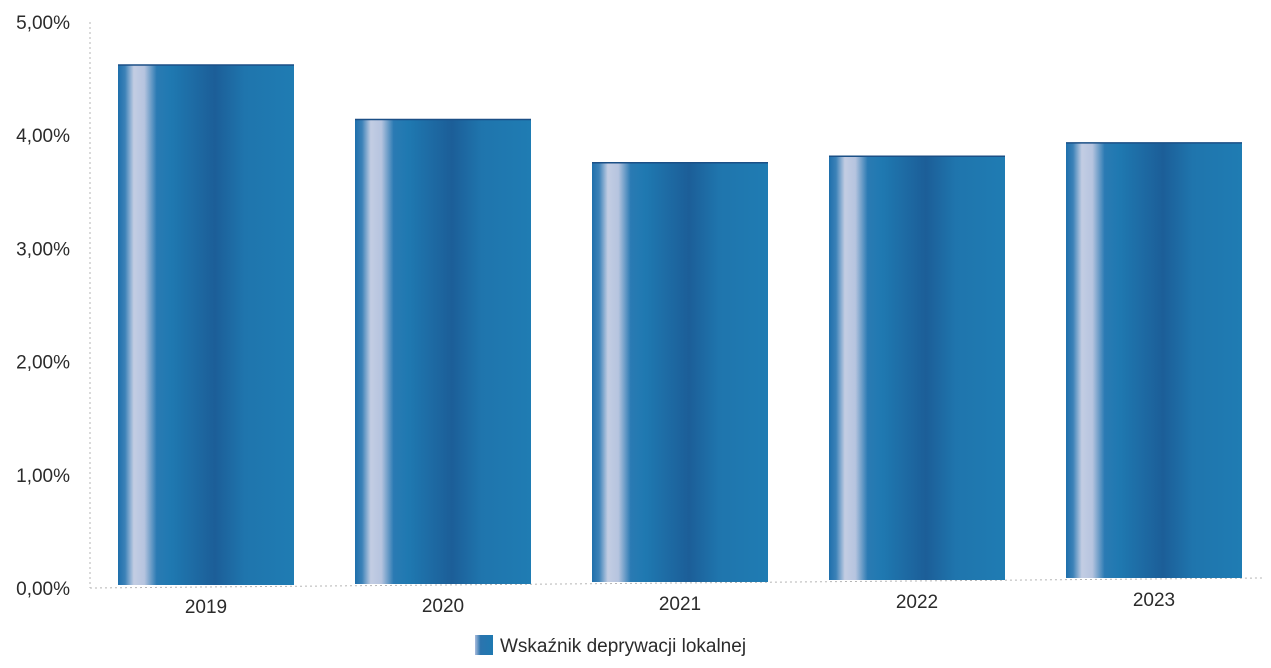 The image size is (1271, 668). I want to click on legend-label: Wskaźnik deprywacji lokalnej, so click(623, 646).